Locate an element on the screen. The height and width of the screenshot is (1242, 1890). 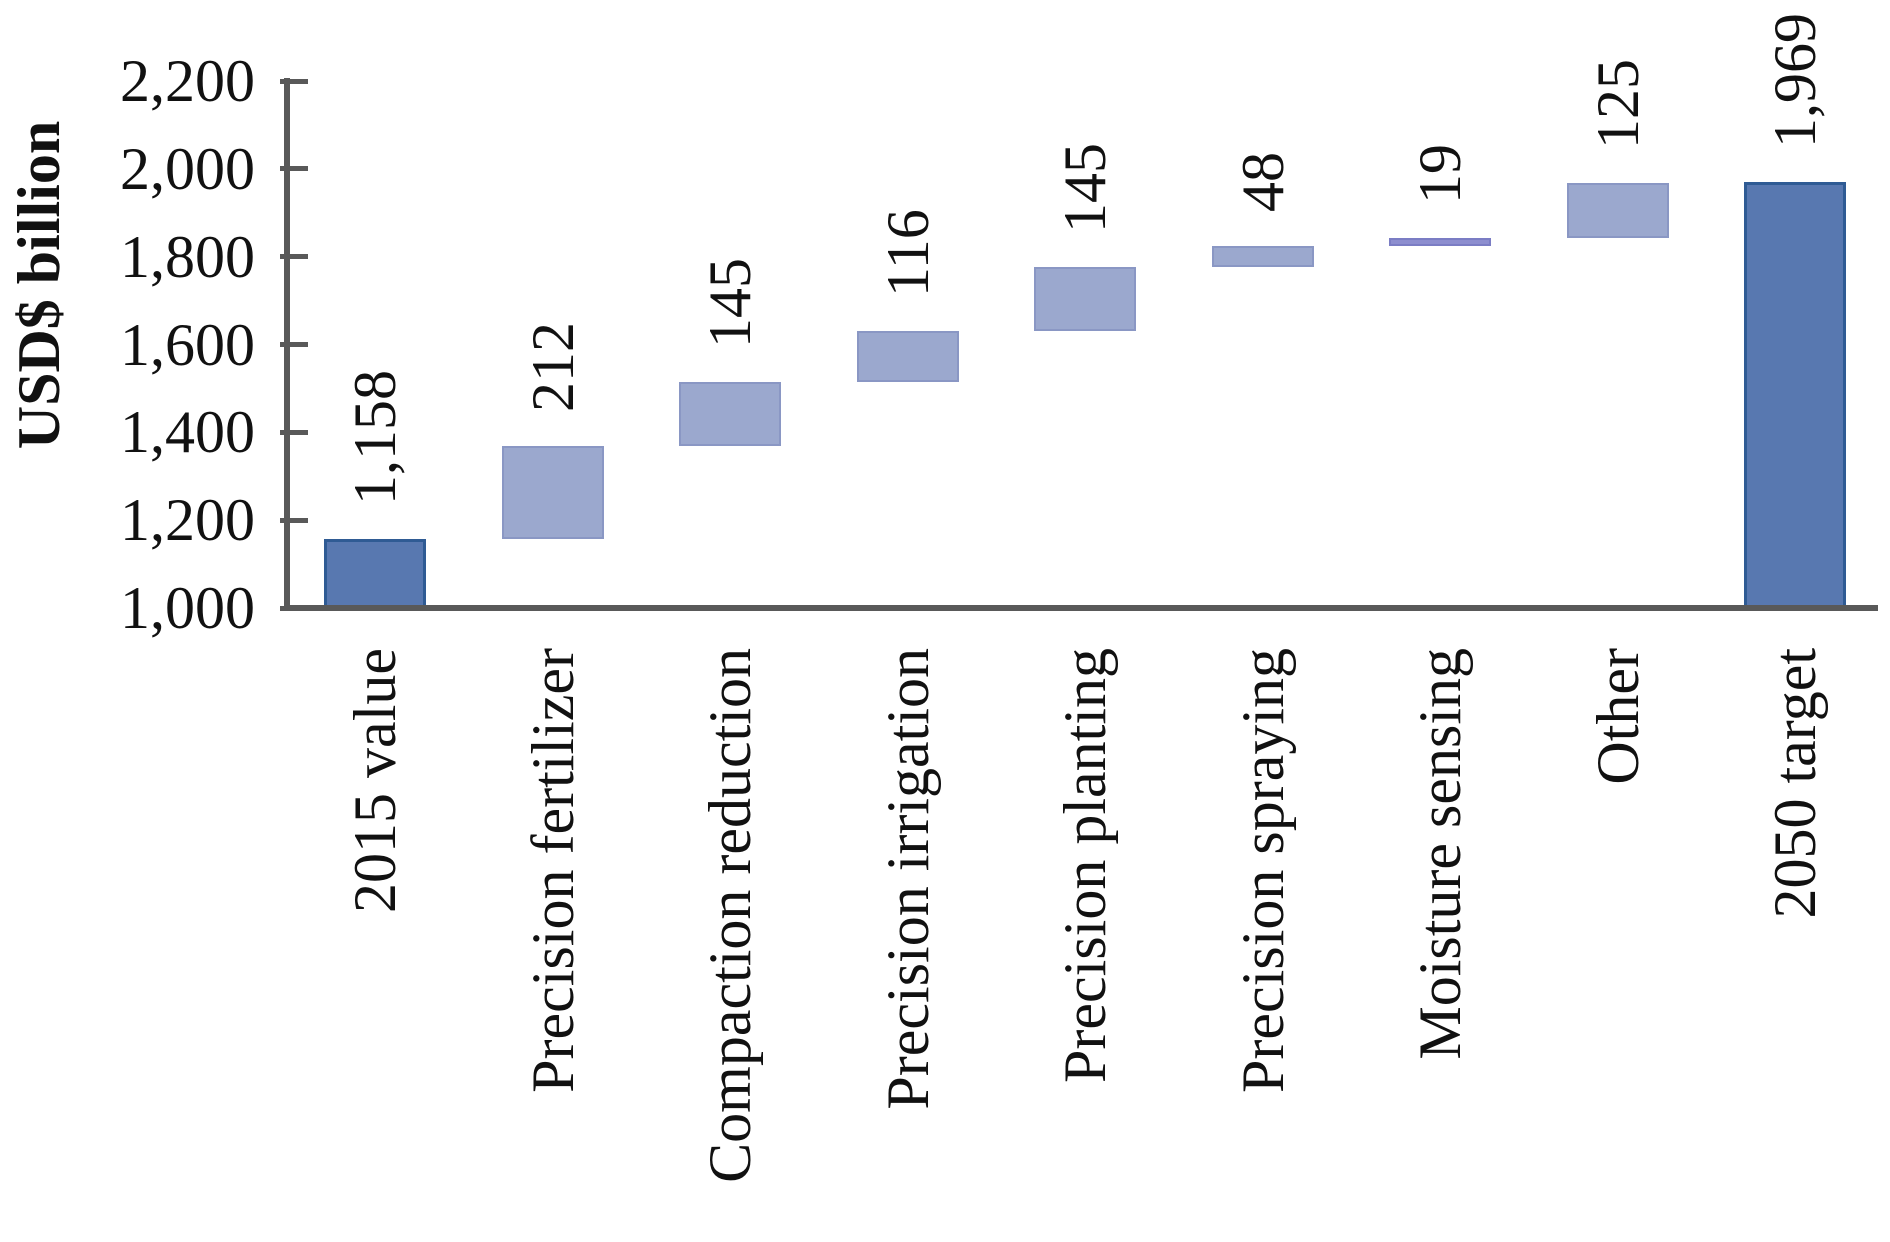
value-label-moisture-sensing: 19 is located at coordinates (1440, 173).